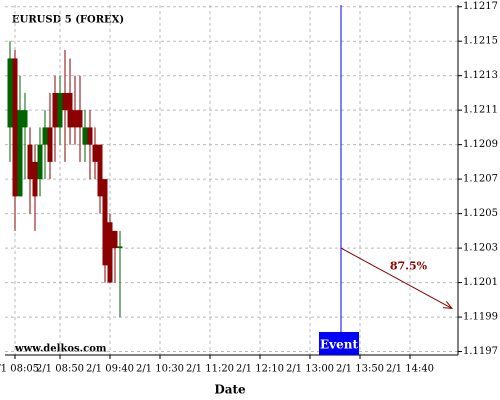  Describe the element at coordinates (360, 369) in the screenshot. I see `x-tick-label: 2/1 13:50` at that location.